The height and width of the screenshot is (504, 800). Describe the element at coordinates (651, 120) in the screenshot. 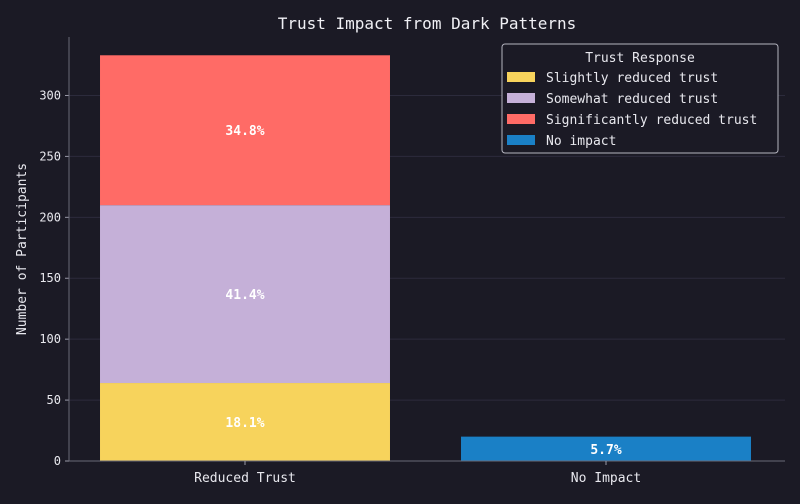

I see `legend-label: Significantly reduced trust` at that location.